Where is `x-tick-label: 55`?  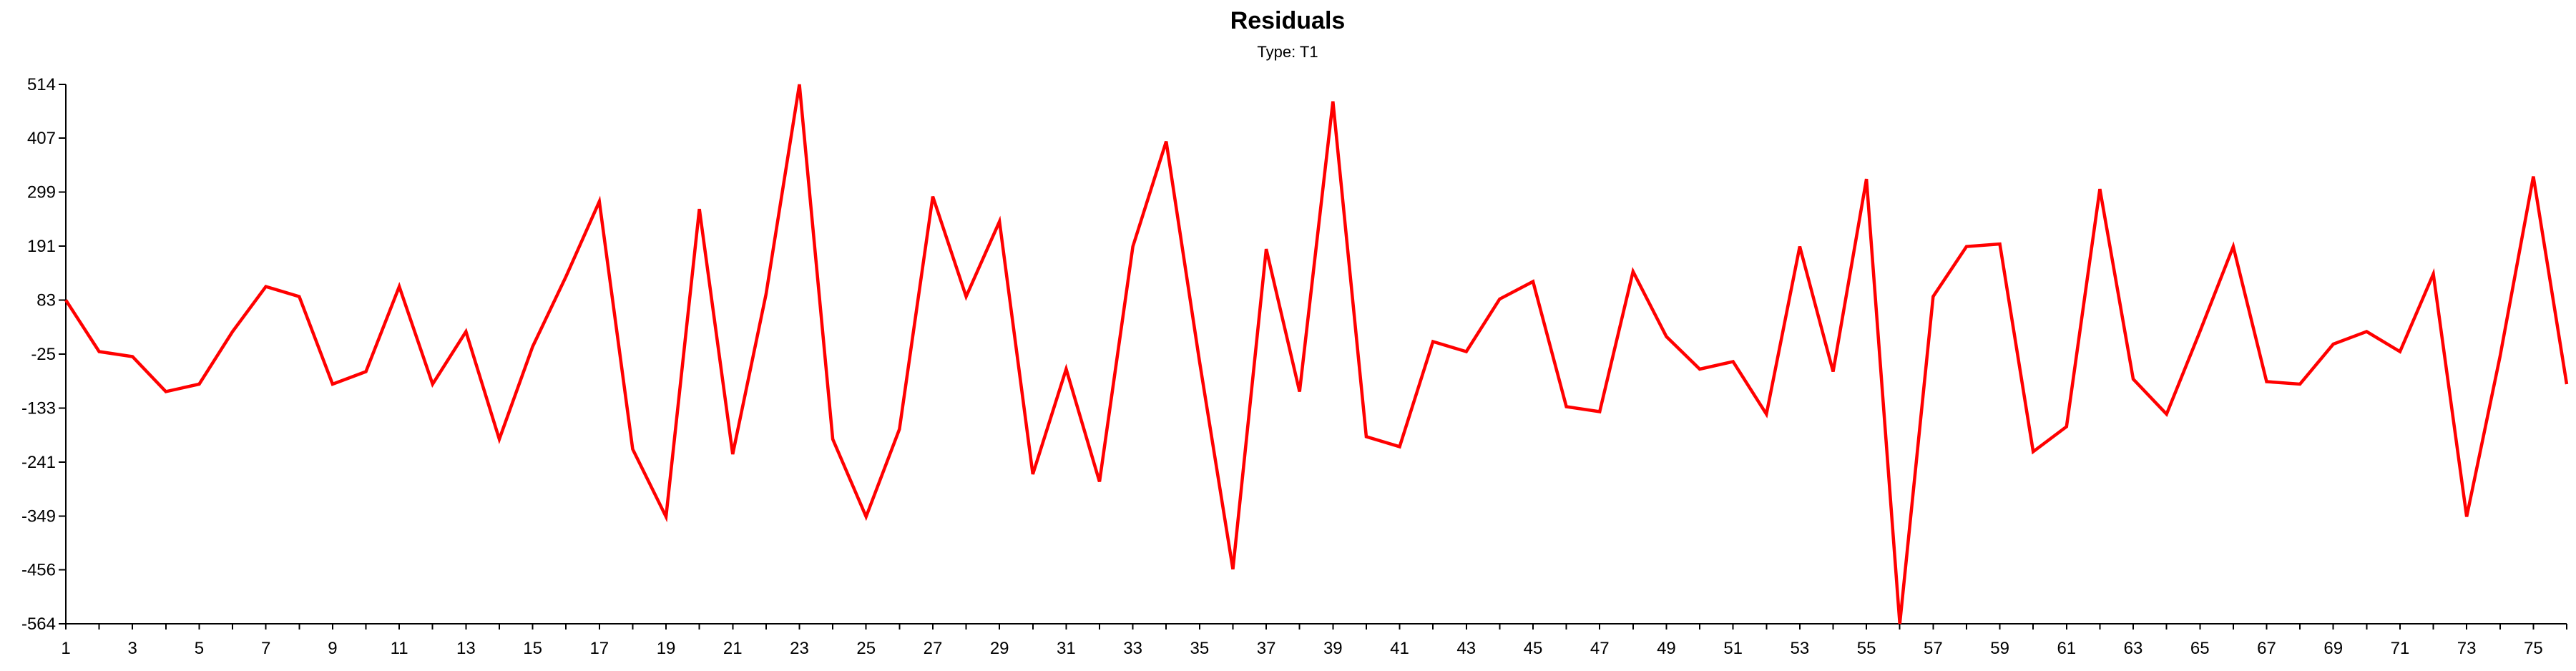
x-tick-label: 55 is located at coordinates (1867, 648).